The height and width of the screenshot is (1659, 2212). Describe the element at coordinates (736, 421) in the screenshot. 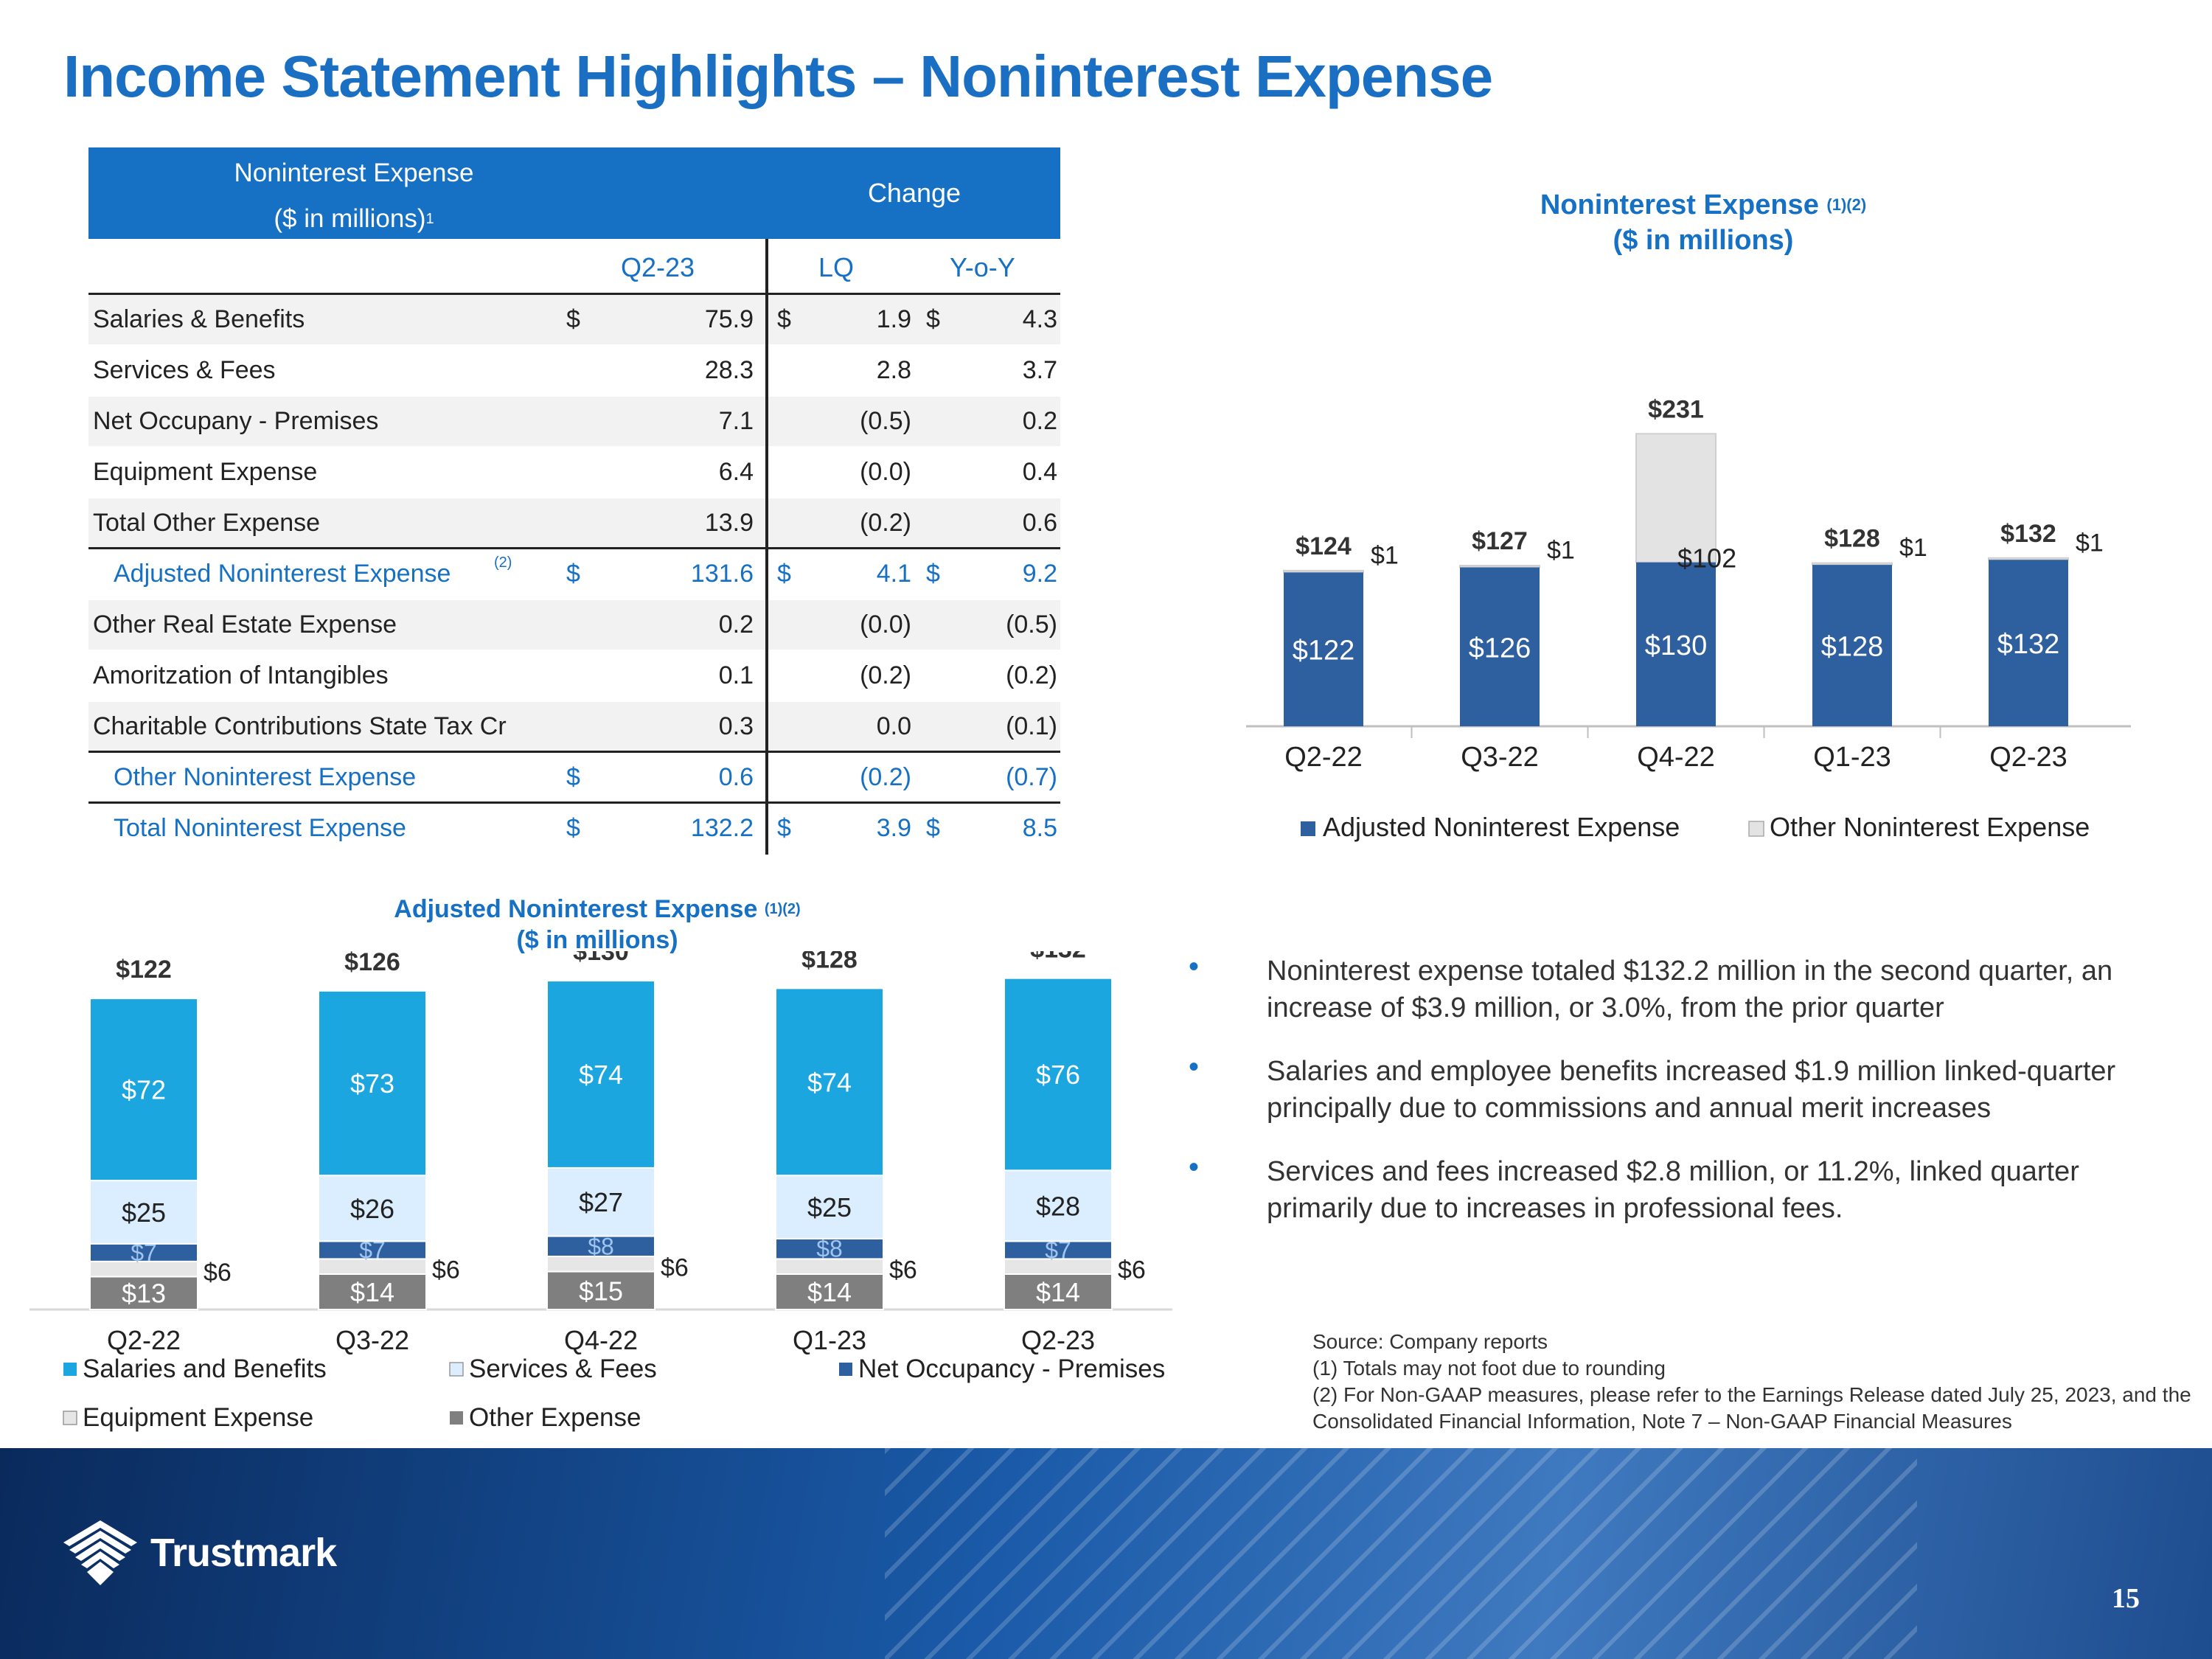

I see `table-cell-v1: 7.1` at that location.